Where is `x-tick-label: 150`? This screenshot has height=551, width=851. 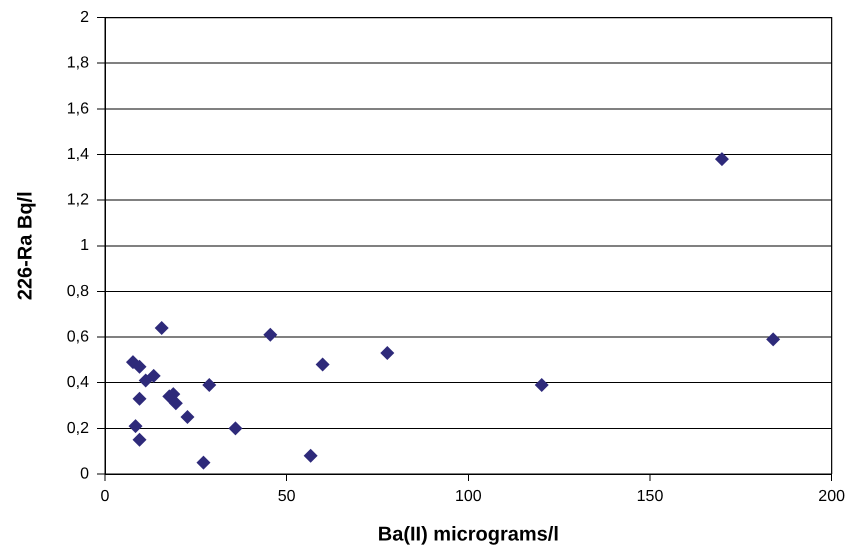
x-tick-label: 150 is located at coordinates (650, 497).